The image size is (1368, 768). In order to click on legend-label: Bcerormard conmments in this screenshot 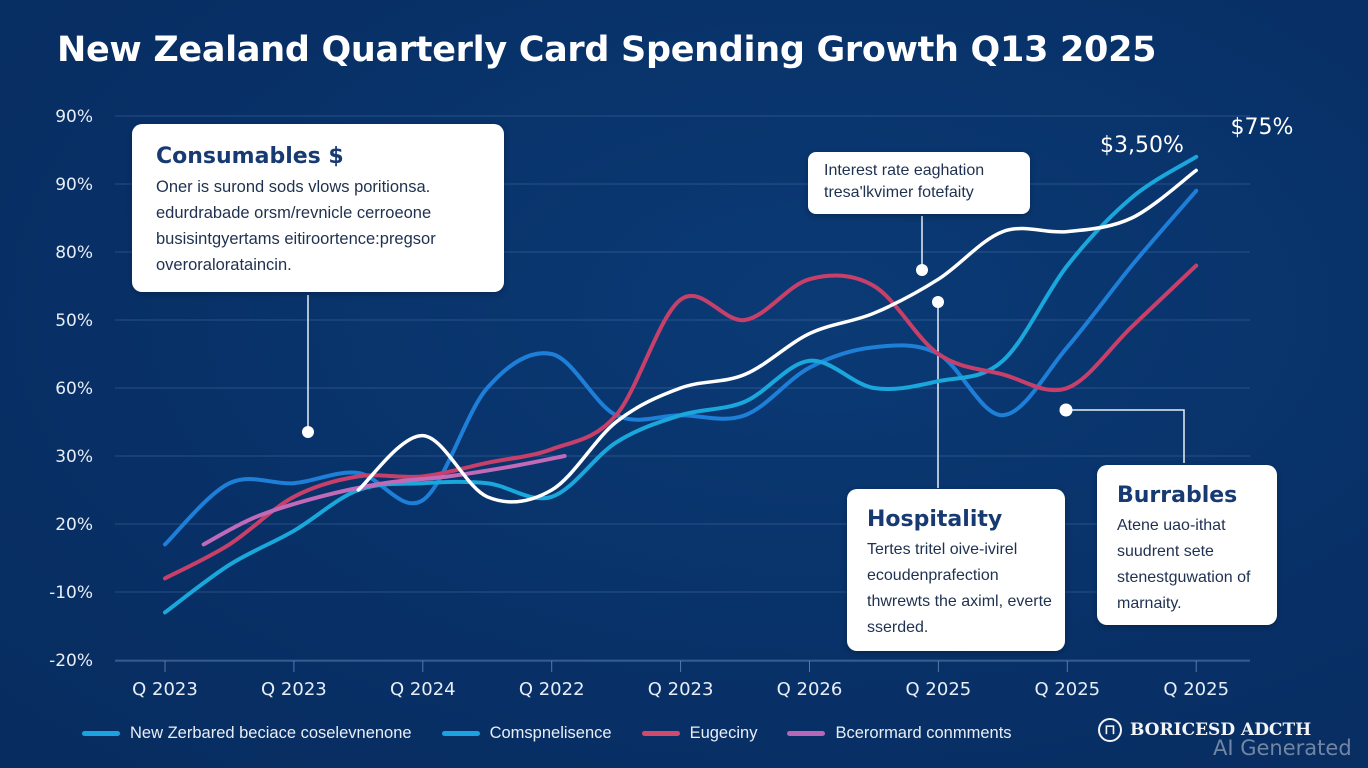, I will do `click(923, 732)`.